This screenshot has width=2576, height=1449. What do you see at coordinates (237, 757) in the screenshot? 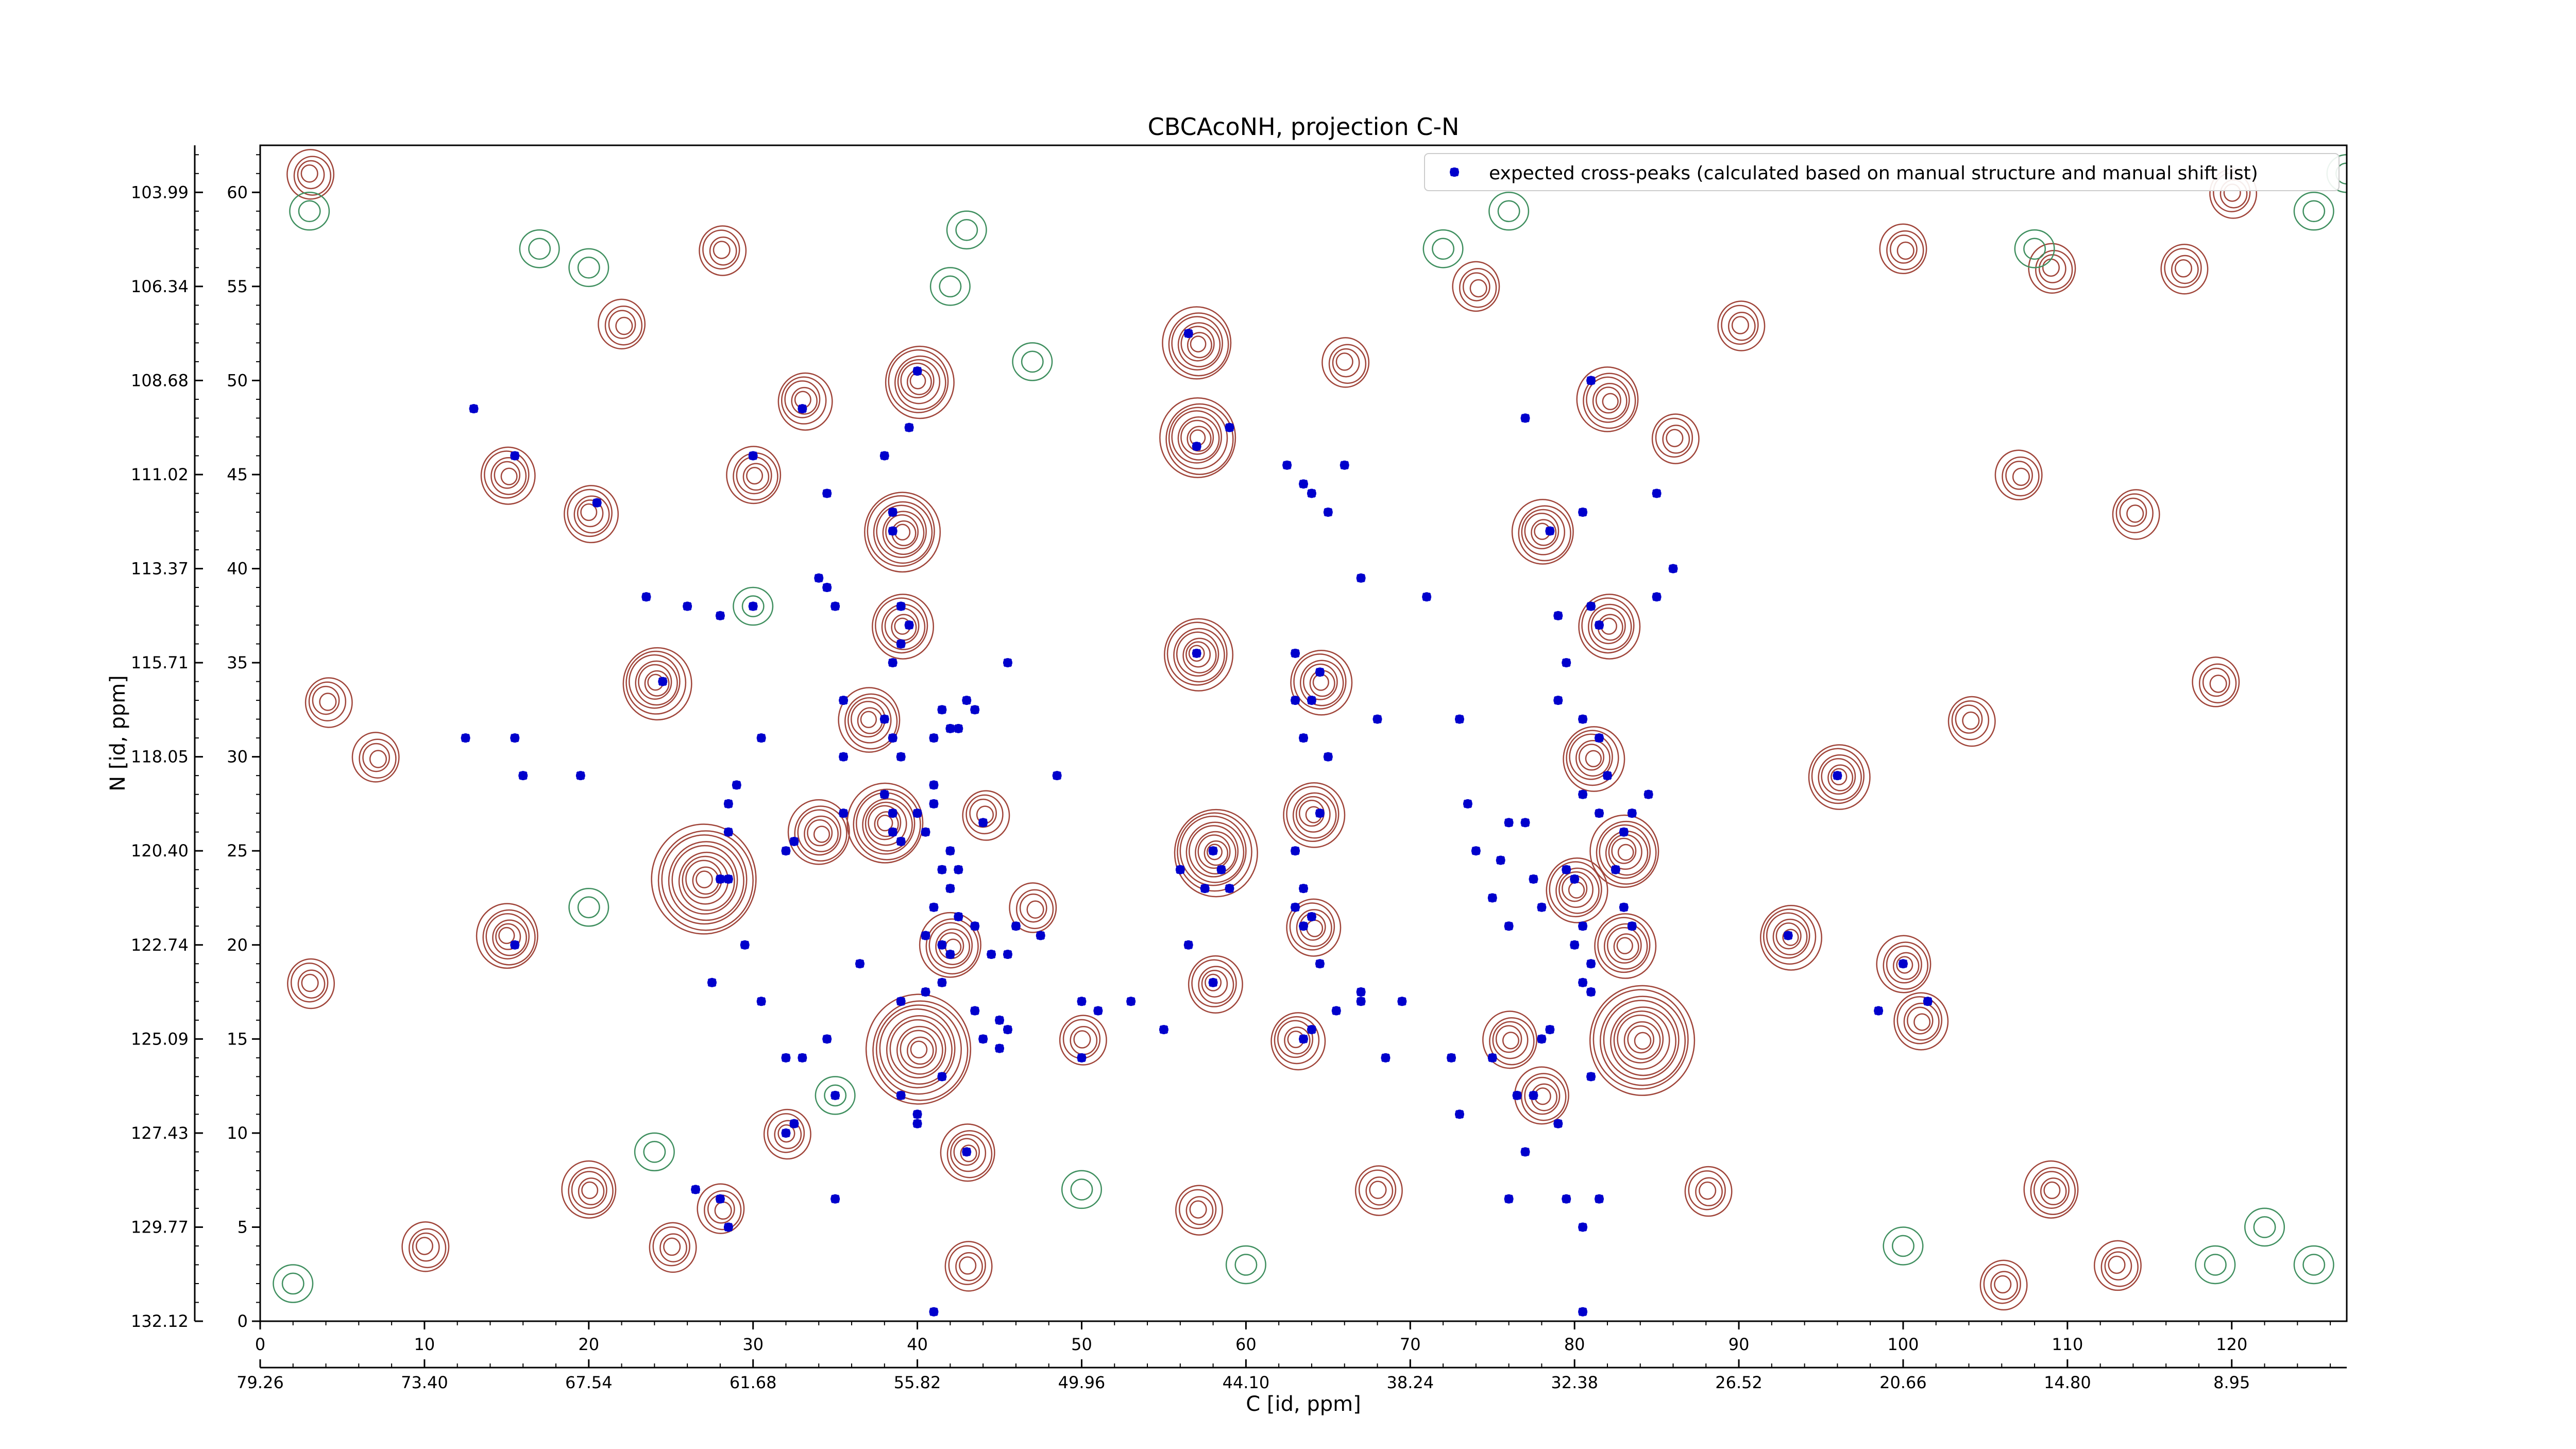
I see `y-tick-label: 30` at bounding box center [237, 757].